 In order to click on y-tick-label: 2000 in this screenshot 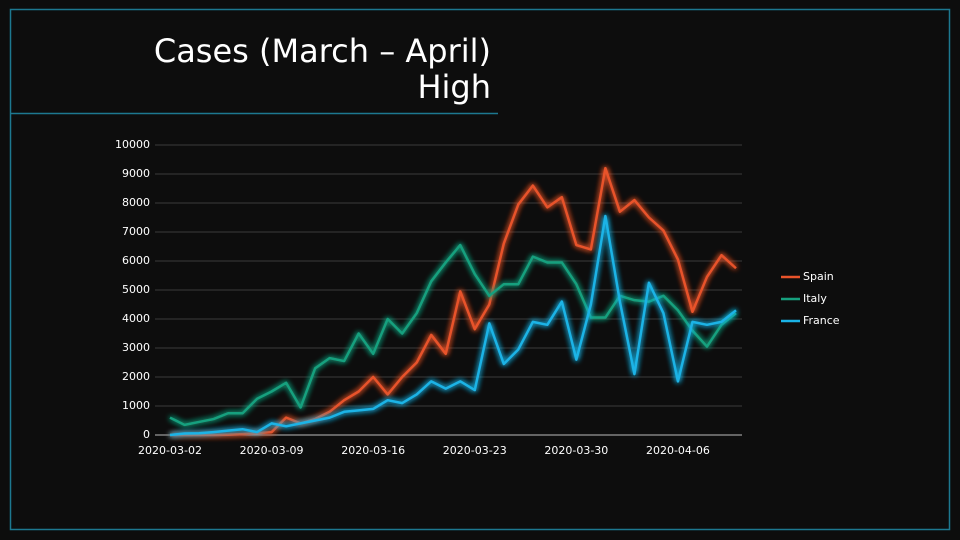, I will do `click(136, 376)`.